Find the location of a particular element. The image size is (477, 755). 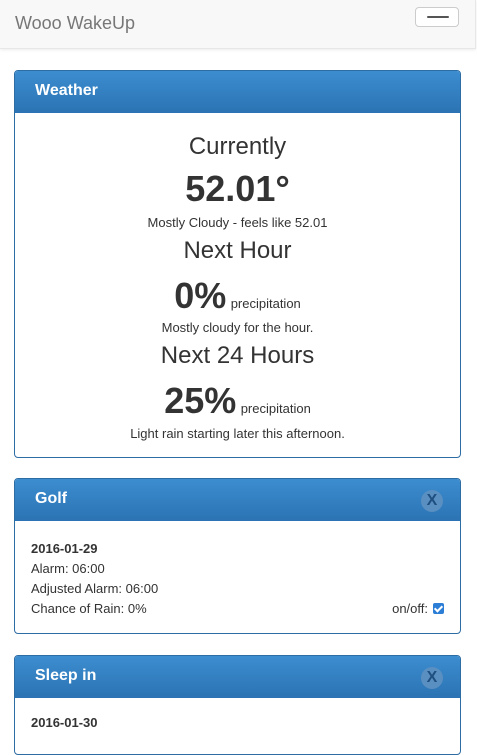

current-summary: Mostly Cloudy - feels like 52.01 is located at coordinates (237, 222).